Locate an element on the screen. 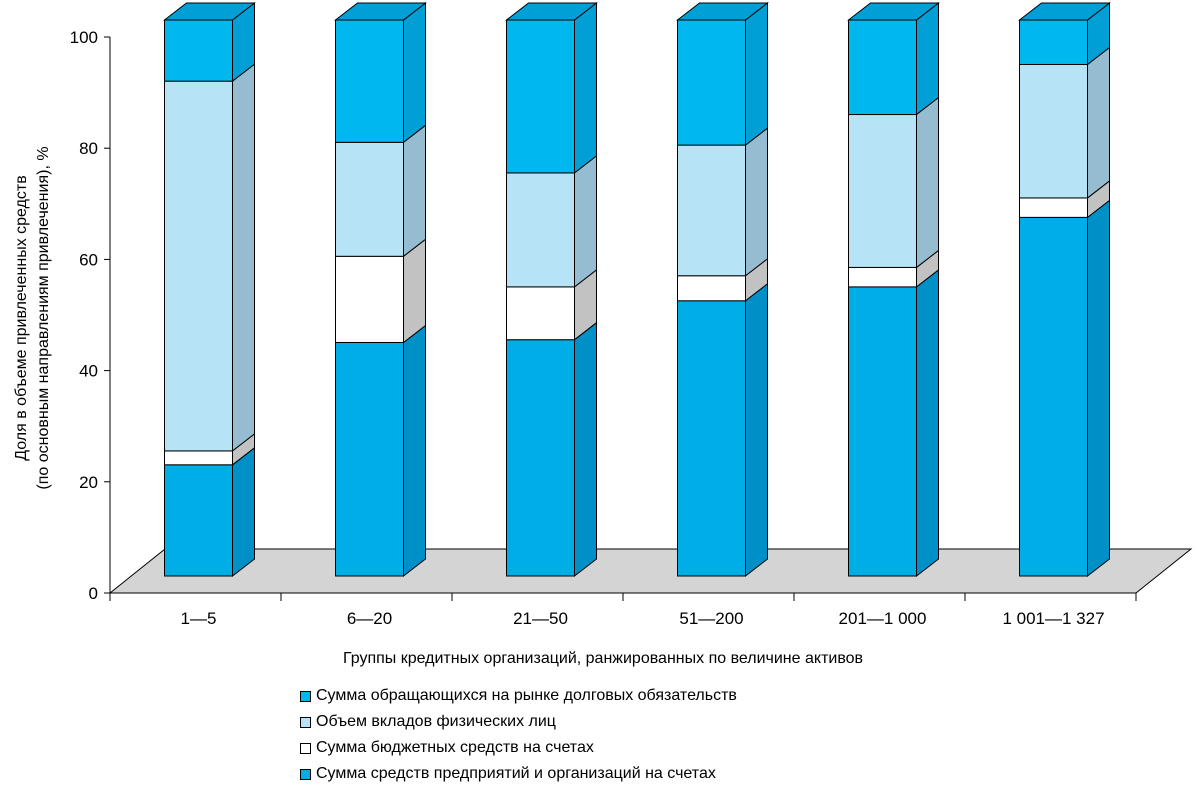 This screenshot has width=1197, height=798. y-tick-label: 60 is located at coordinates (88, 259).